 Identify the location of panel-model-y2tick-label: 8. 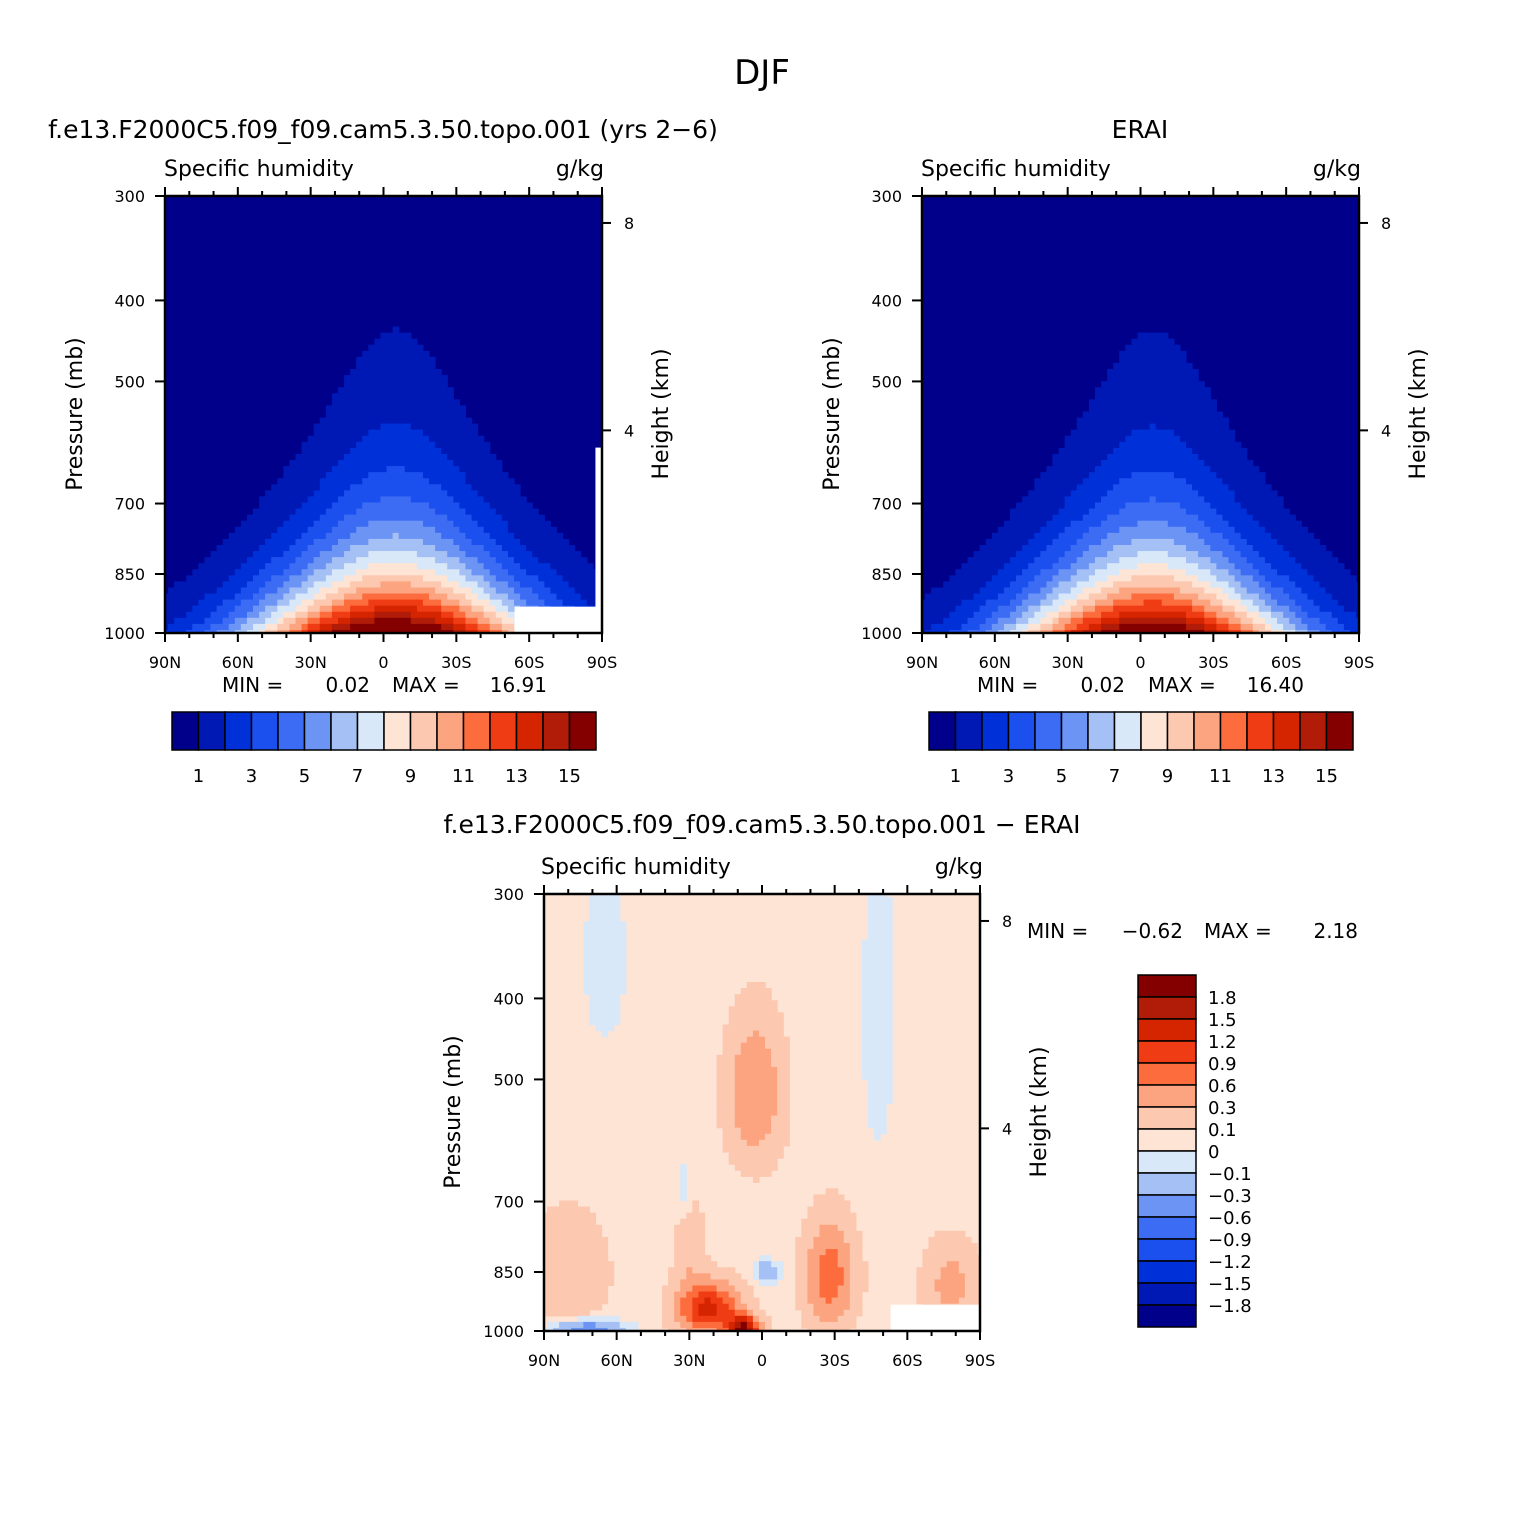
(629, 223).